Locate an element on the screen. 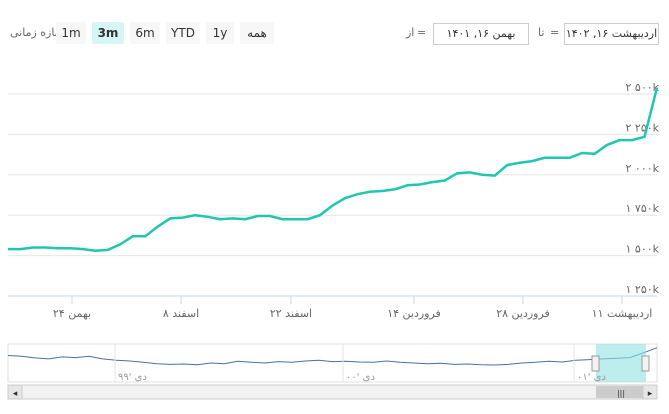  x-tick-label: فروردین ۱۴ is located at coordinates (414, 313).